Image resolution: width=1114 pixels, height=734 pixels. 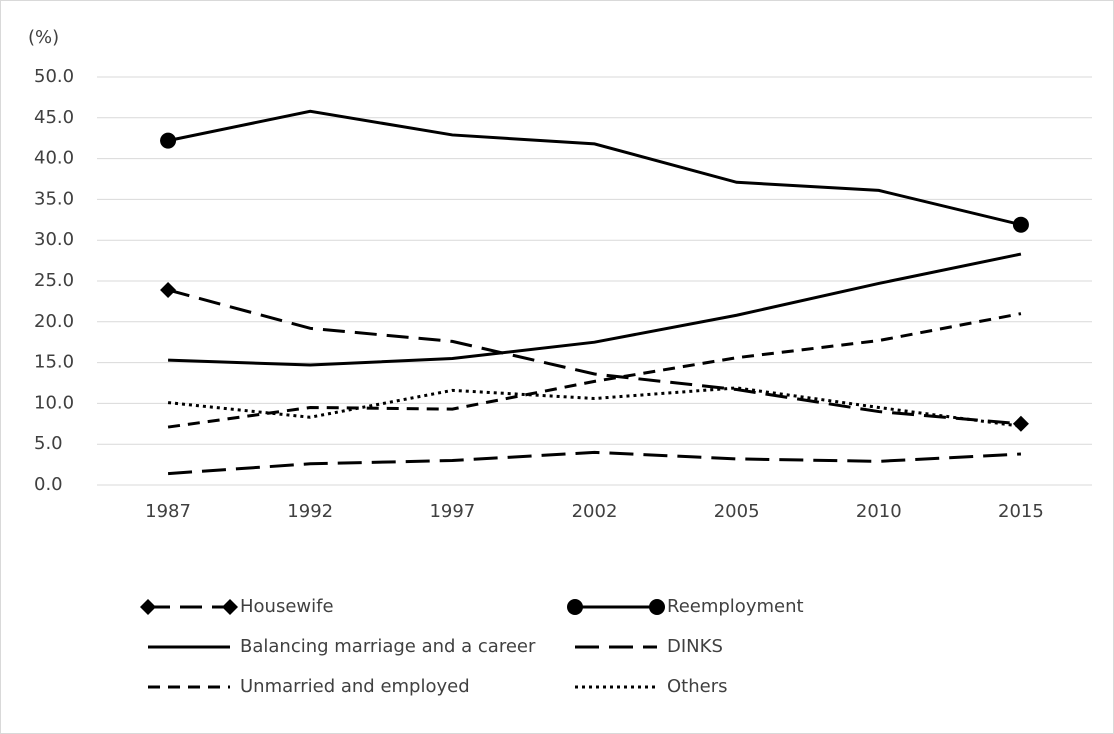 I want to click on legend-label: DINKS, so click(x=695, y=646).